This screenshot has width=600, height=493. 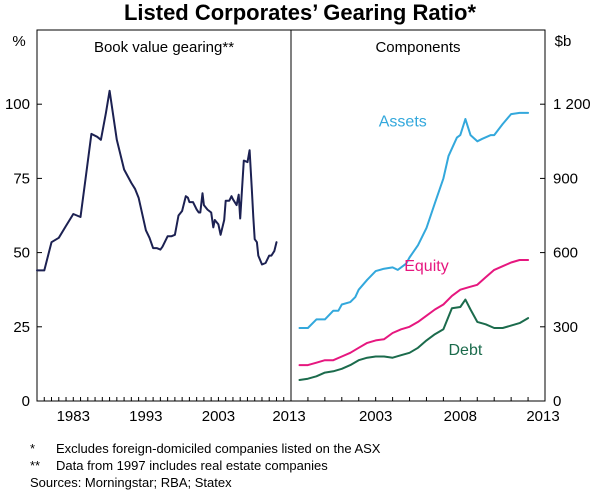 I want to click on series-line-equity, so click(x=414, y=313).